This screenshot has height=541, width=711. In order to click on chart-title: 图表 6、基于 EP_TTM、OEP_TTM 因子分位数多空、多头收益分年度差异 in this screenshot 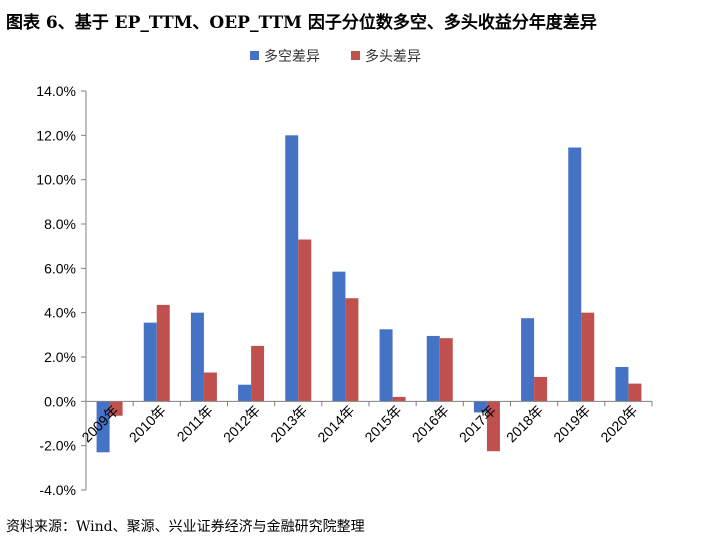, I will do `click(301, 23)`.